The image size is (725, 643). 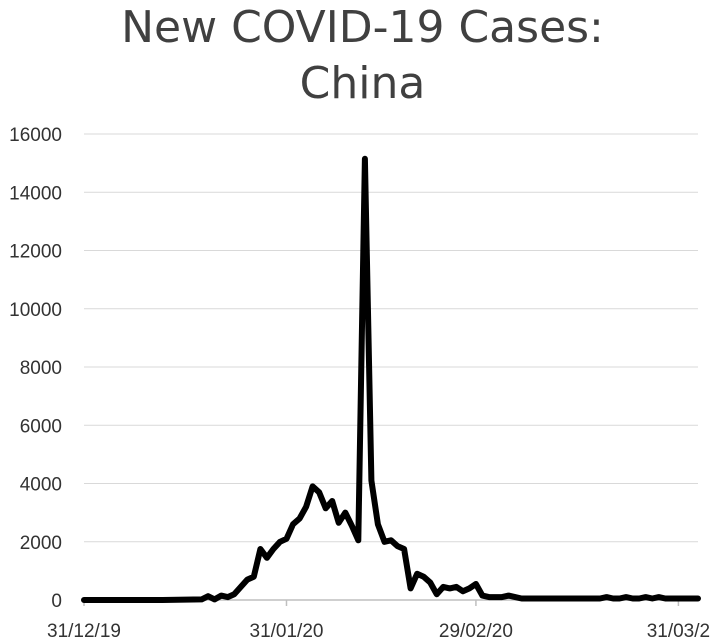 I want to click on y-tick-label: 2000, so click(x=41, y=543).